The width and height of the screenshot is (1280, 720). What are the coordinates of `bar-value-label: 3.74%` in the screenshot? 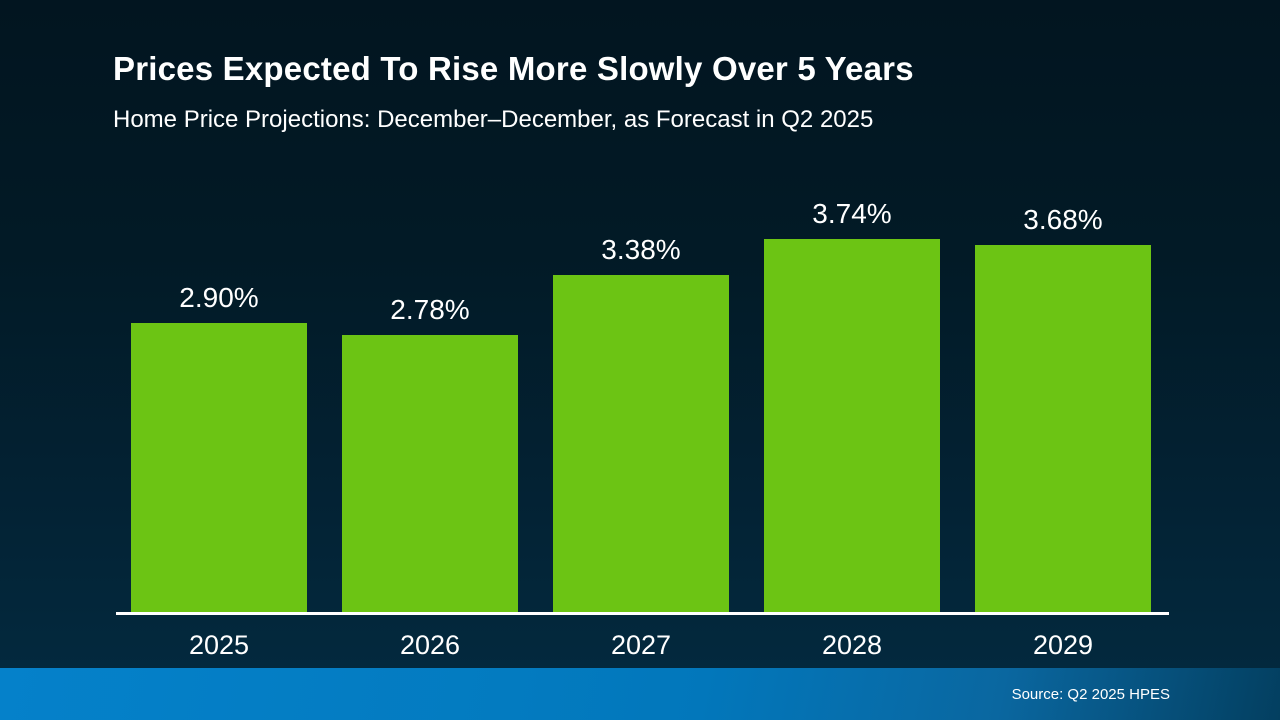 It's located at (852, 214).